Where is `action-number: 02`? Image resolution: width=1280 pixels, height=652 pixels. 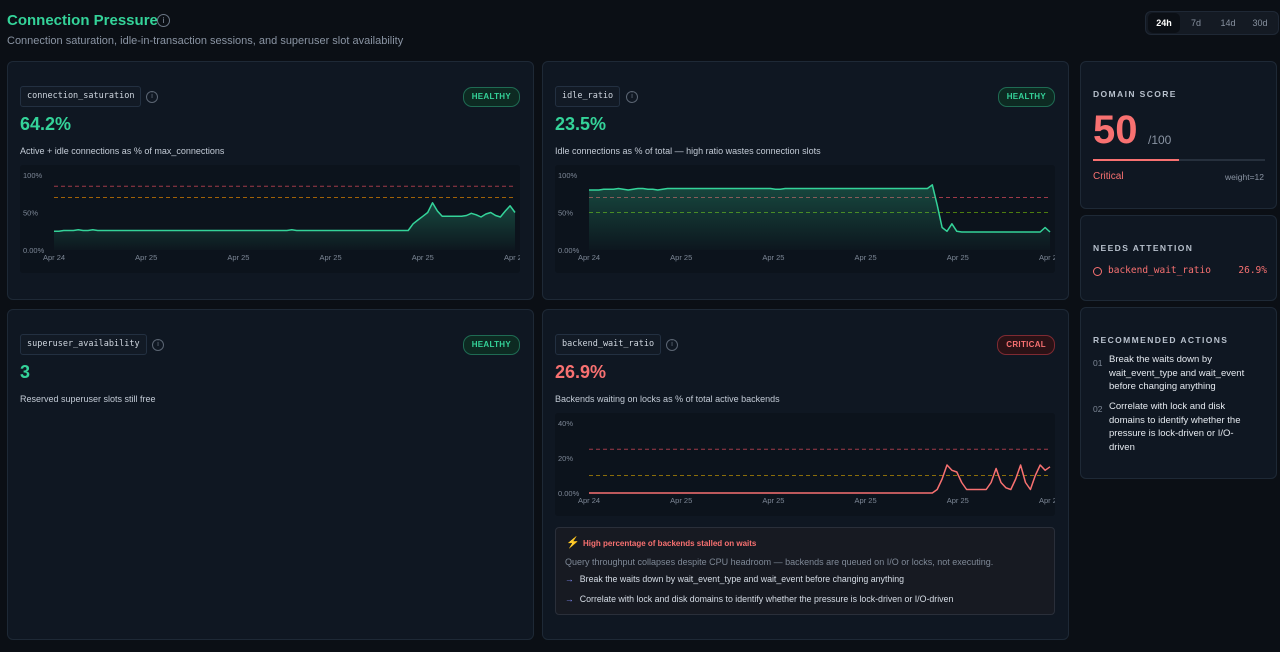 action-number: 02 is located at coordinates (1098, 409).